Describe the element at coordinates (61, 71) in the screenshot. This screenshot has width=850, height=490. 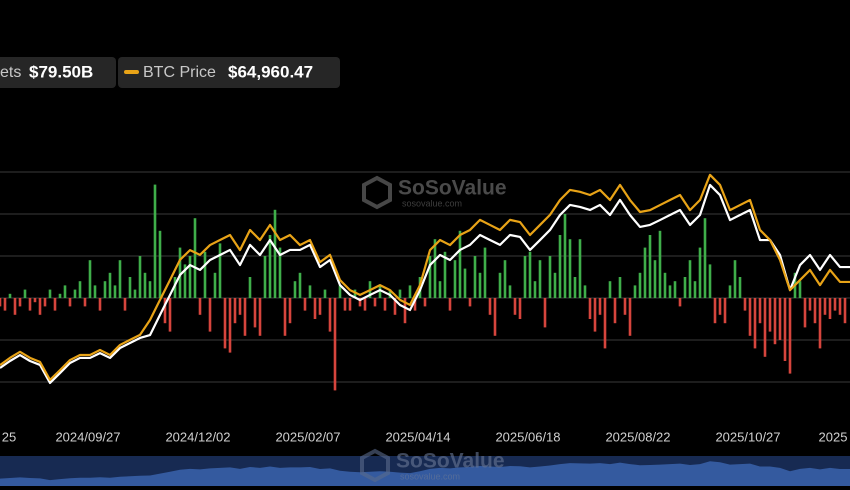
I see `legend-value: $79.50B` at that location.